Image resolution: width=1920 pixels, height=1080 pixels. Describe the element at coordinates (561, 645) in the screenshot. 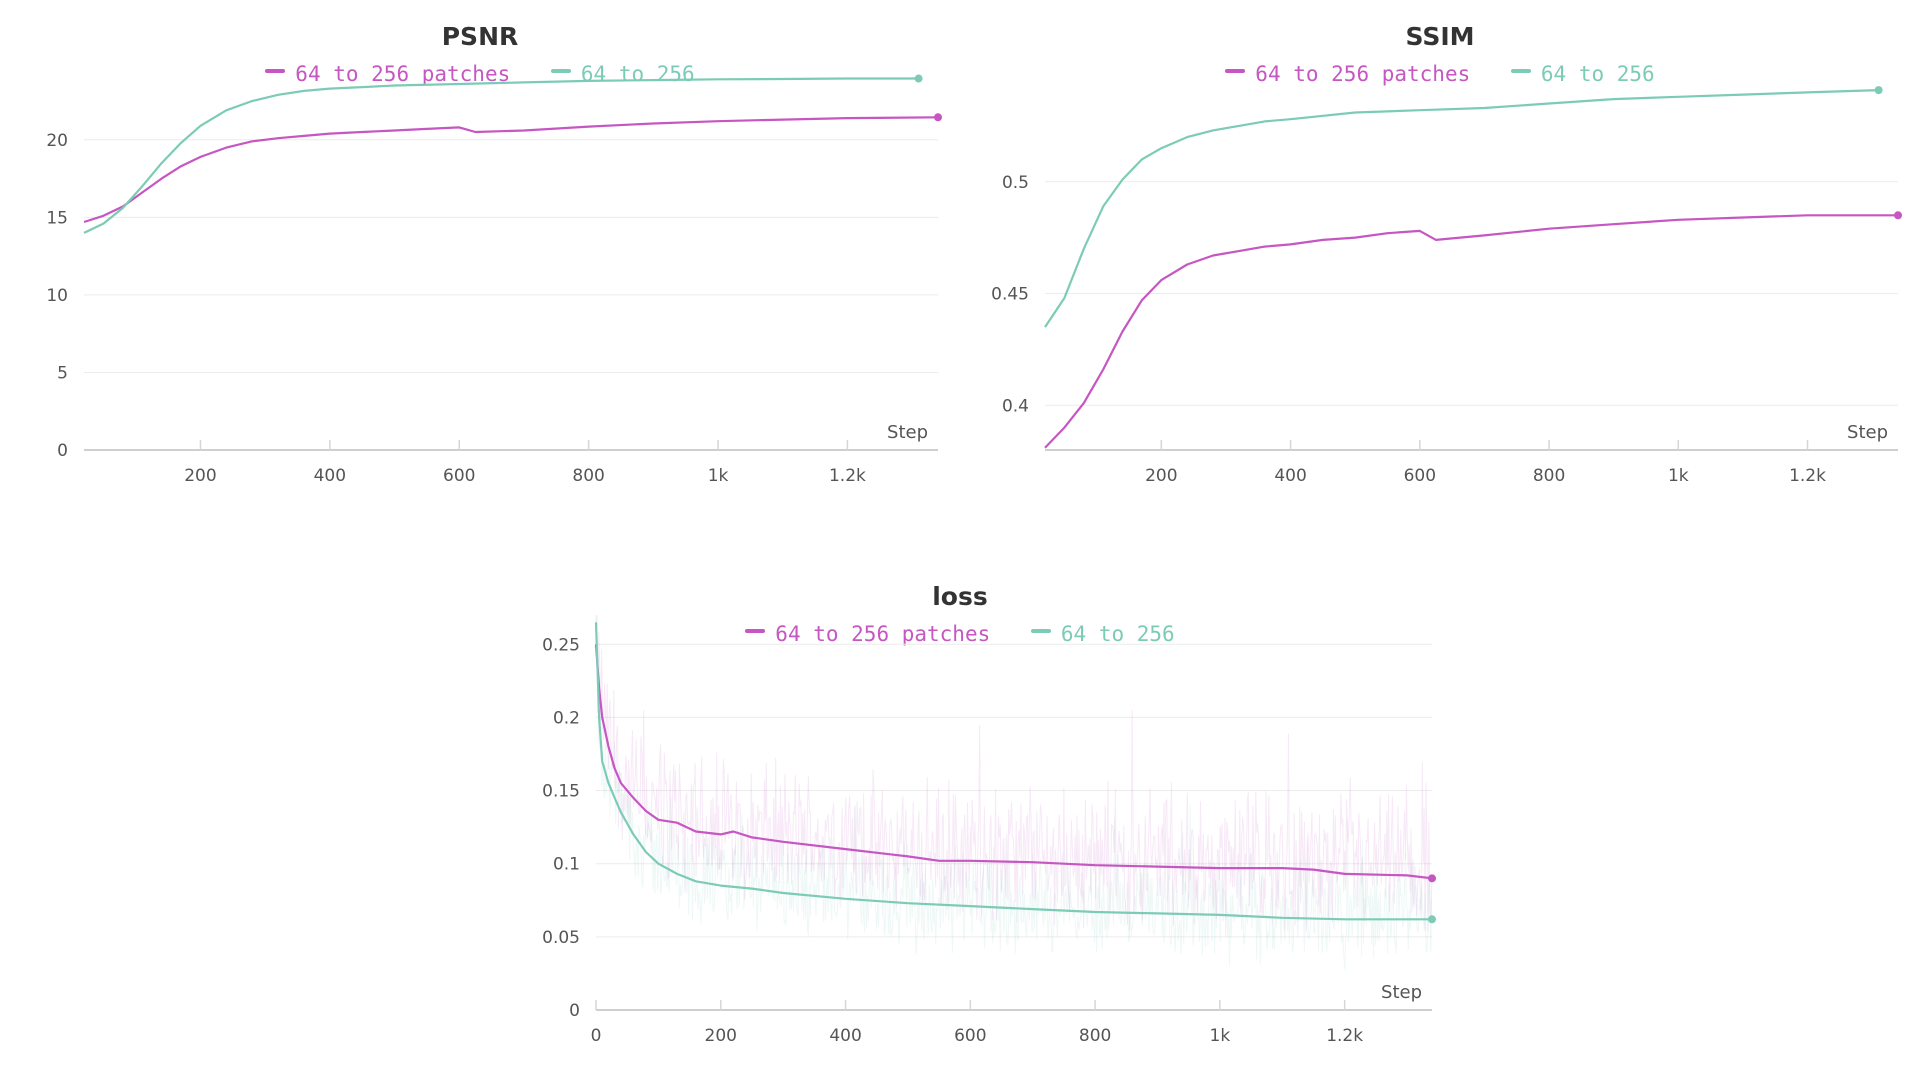

I see `y-tick-label: 0.25` at that location.